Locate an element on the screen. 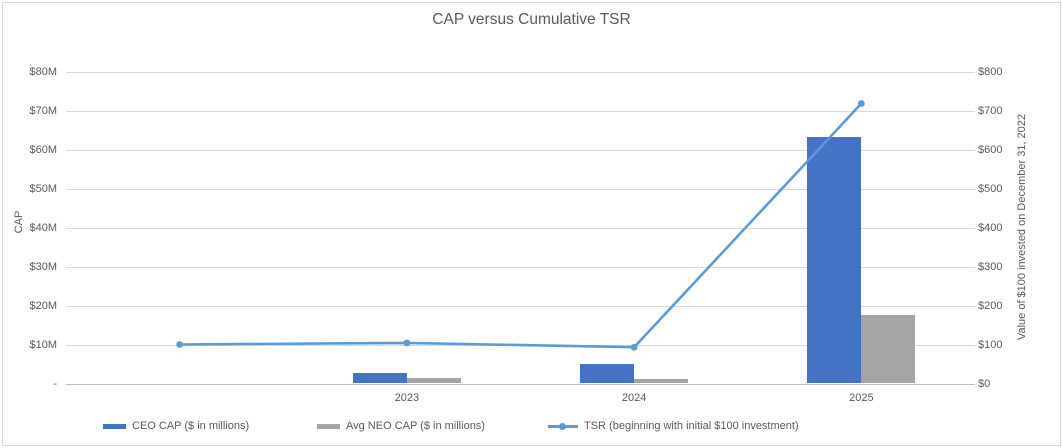 This screenshot has height=448, width=1063. legend-item-ceo-cap: CEO CAP ($ in millions) is located at coordinates (176, 426).